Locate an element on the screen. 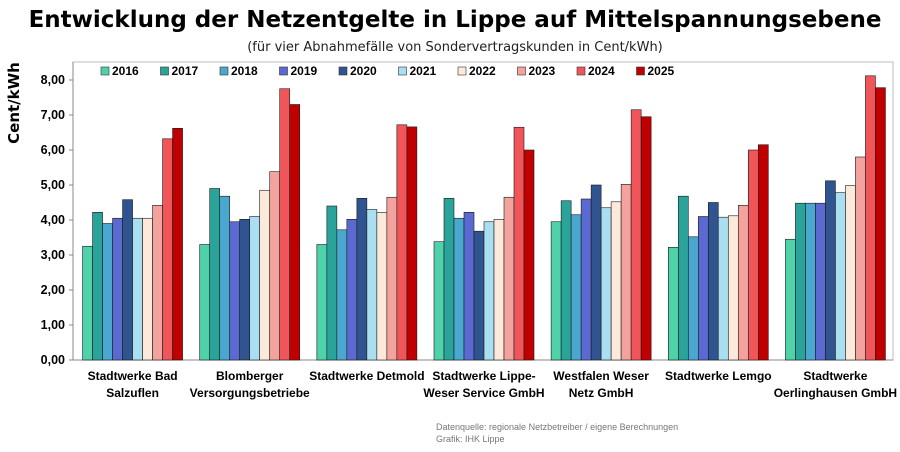  legend-swatch-2022 is located at coordinates (462, 71).